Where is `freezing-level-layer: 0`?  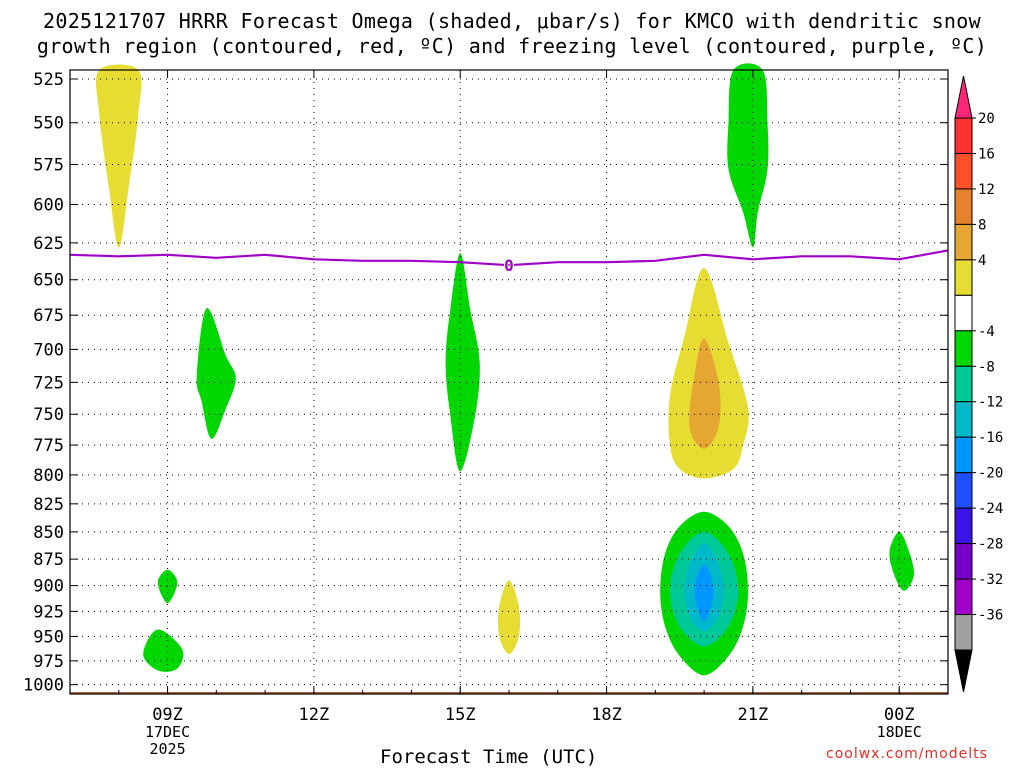
freezing-level-layer: 0 is located at coordinates (509, 262).